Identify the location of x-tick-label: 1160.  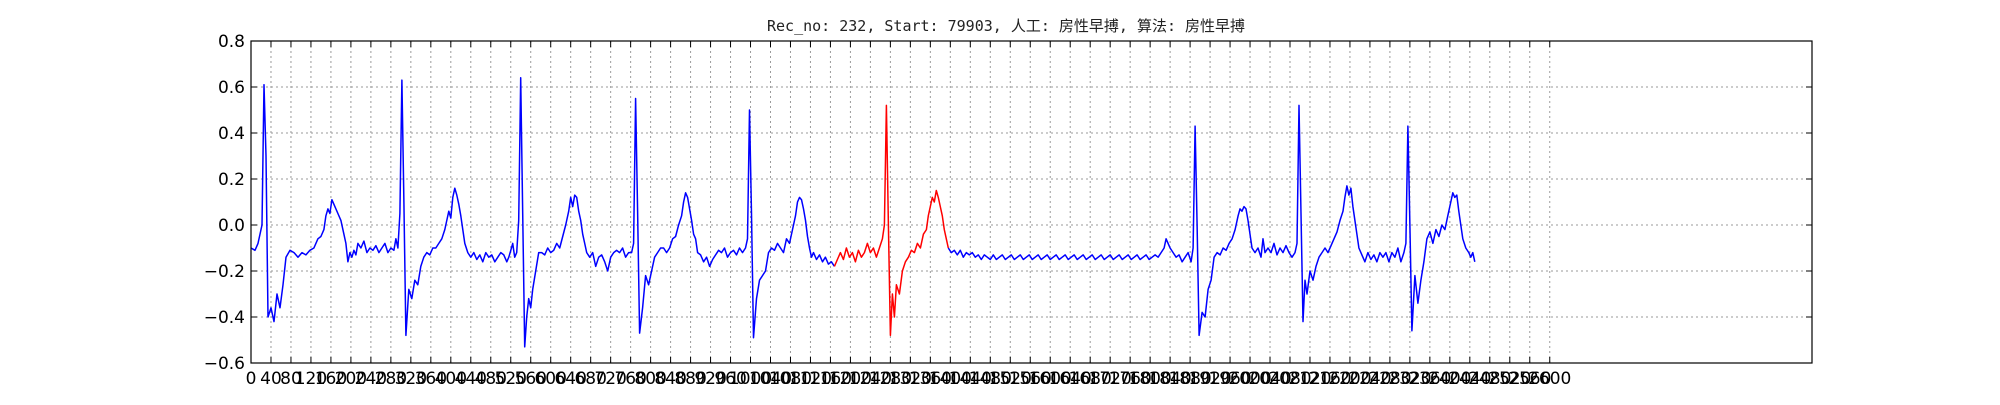
(830, 379).